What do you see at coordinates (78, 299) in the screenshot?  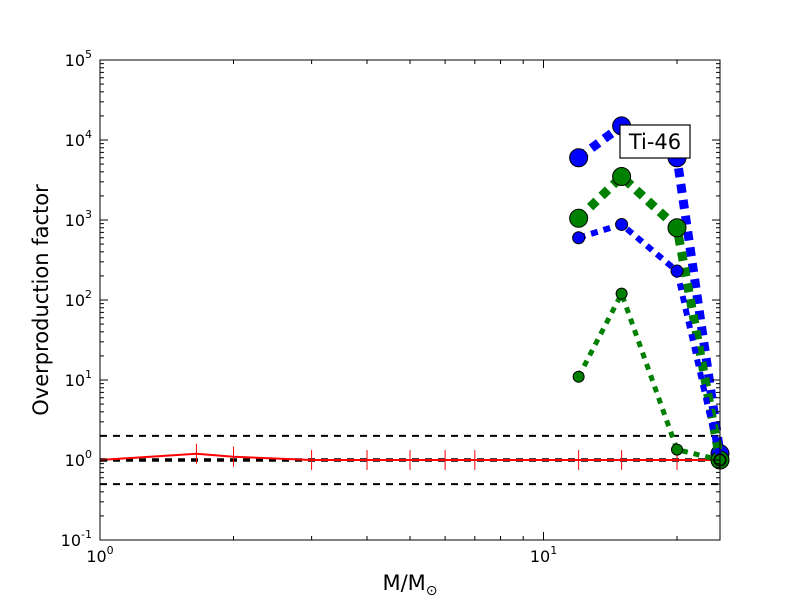 I see `y-tick-label: 10²` at bounding box center [78, 299].